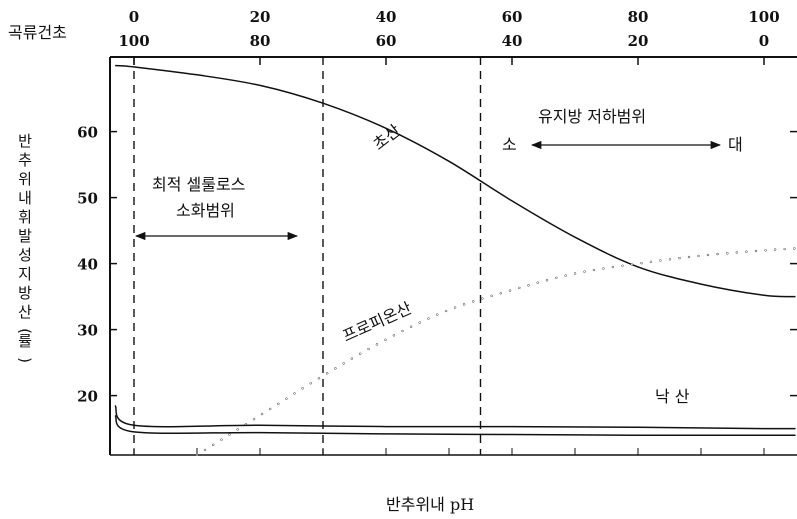 The width and height of the screenshot is (797, 519). I want to click on x-axis-label: 반추위내 pH, so click(430, 504).